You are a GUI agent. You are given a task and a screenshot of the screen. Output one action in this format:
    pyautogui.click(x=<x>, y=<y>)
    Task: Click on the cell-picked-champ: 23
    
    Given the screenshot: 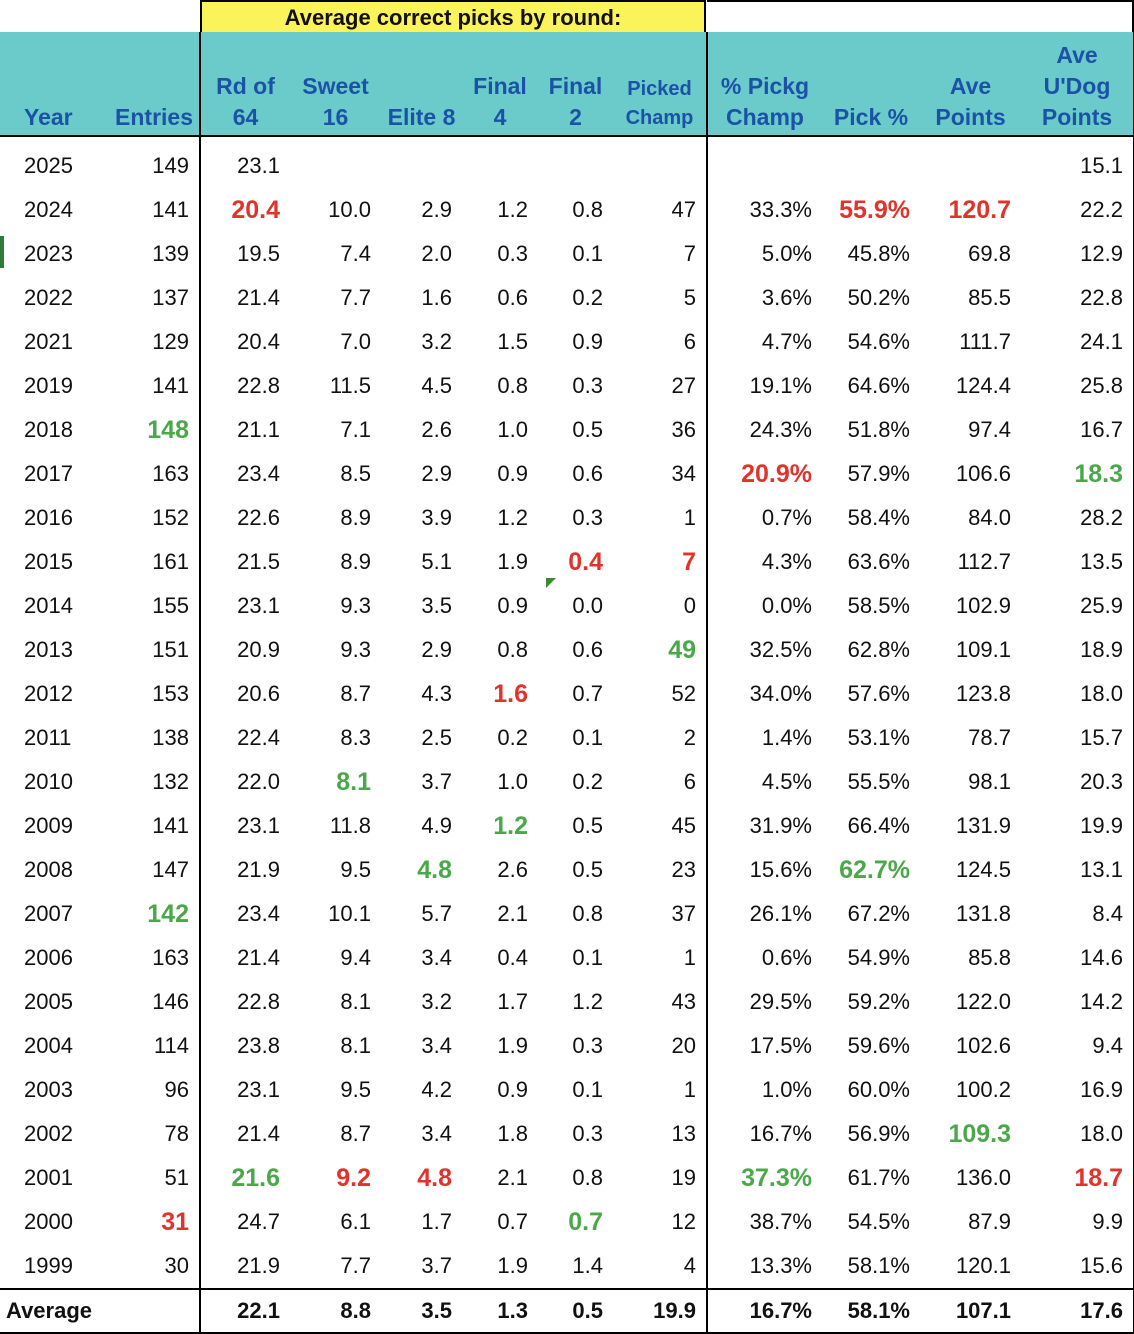 What is the action you would take?
    pyautogui.click(x=660, y=870)
    